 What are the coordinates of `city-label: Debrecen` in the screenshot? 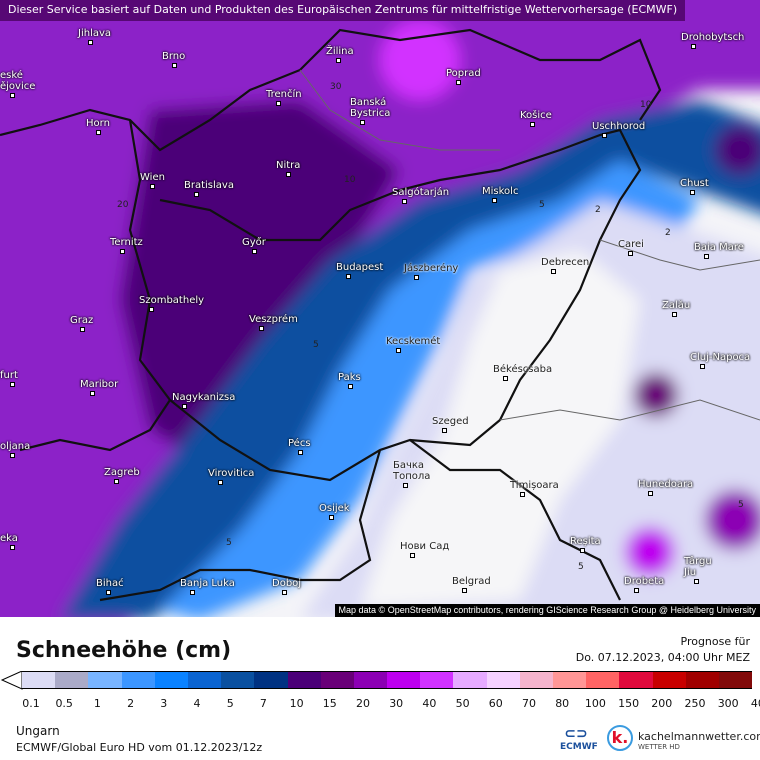 It's located at (565, 262).